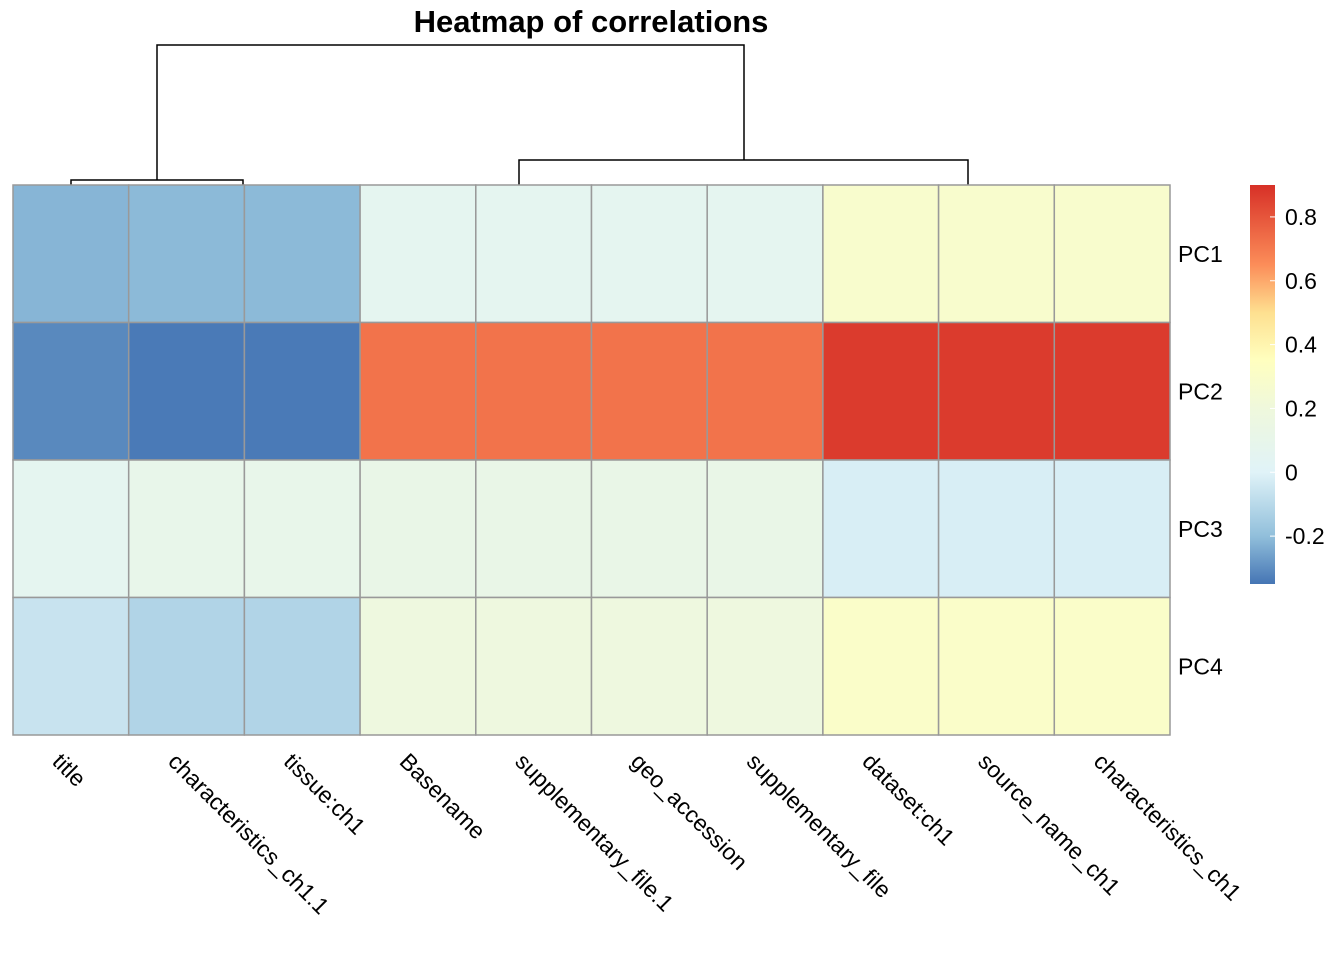  Describe the element at coordinates (70, 770) in the screenshot. I see `column-label: title` at that location.